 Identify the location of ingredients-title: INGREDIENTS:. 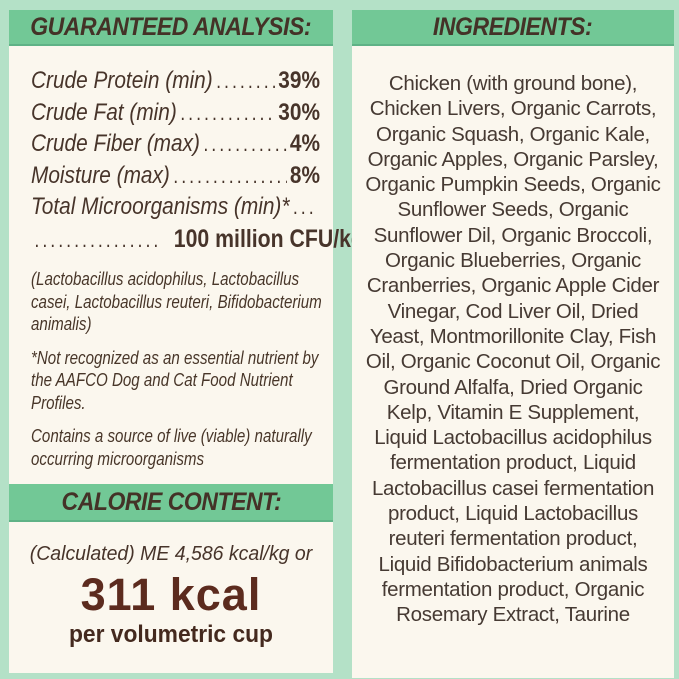
(513, 26).